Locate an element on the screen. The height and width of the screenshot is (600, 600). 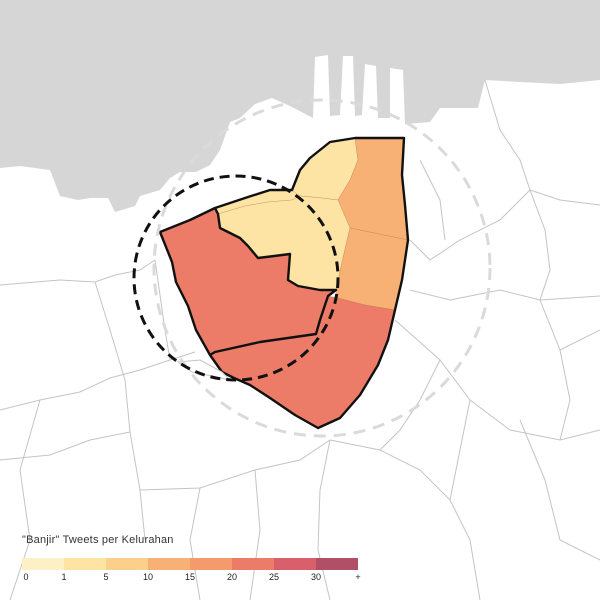
legend-tick-label: 0 is located at coordinates (26, 577).